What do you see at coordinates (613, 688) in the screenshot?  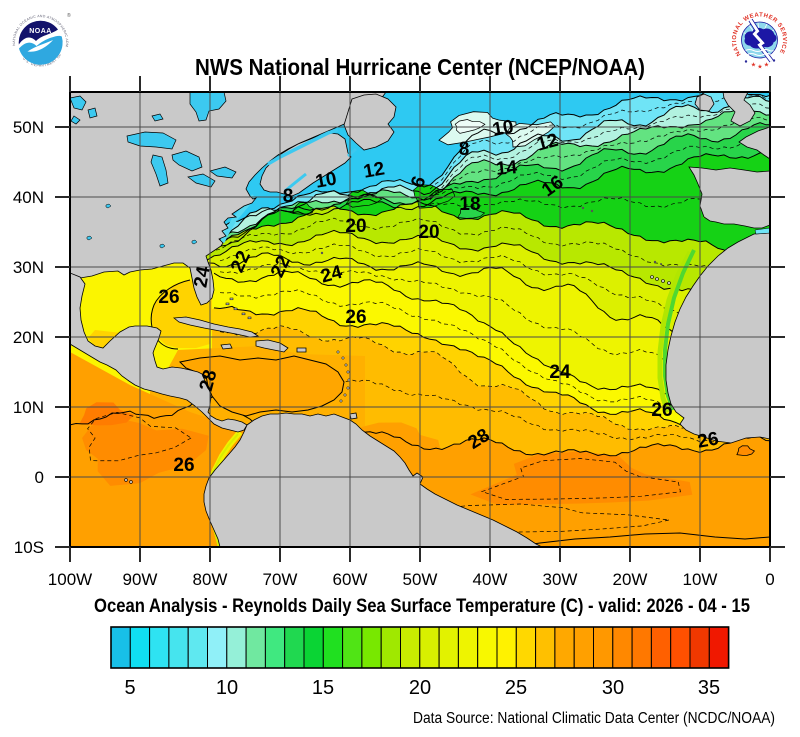 I see `svg-text: 30` at bounding box center [613, 688].